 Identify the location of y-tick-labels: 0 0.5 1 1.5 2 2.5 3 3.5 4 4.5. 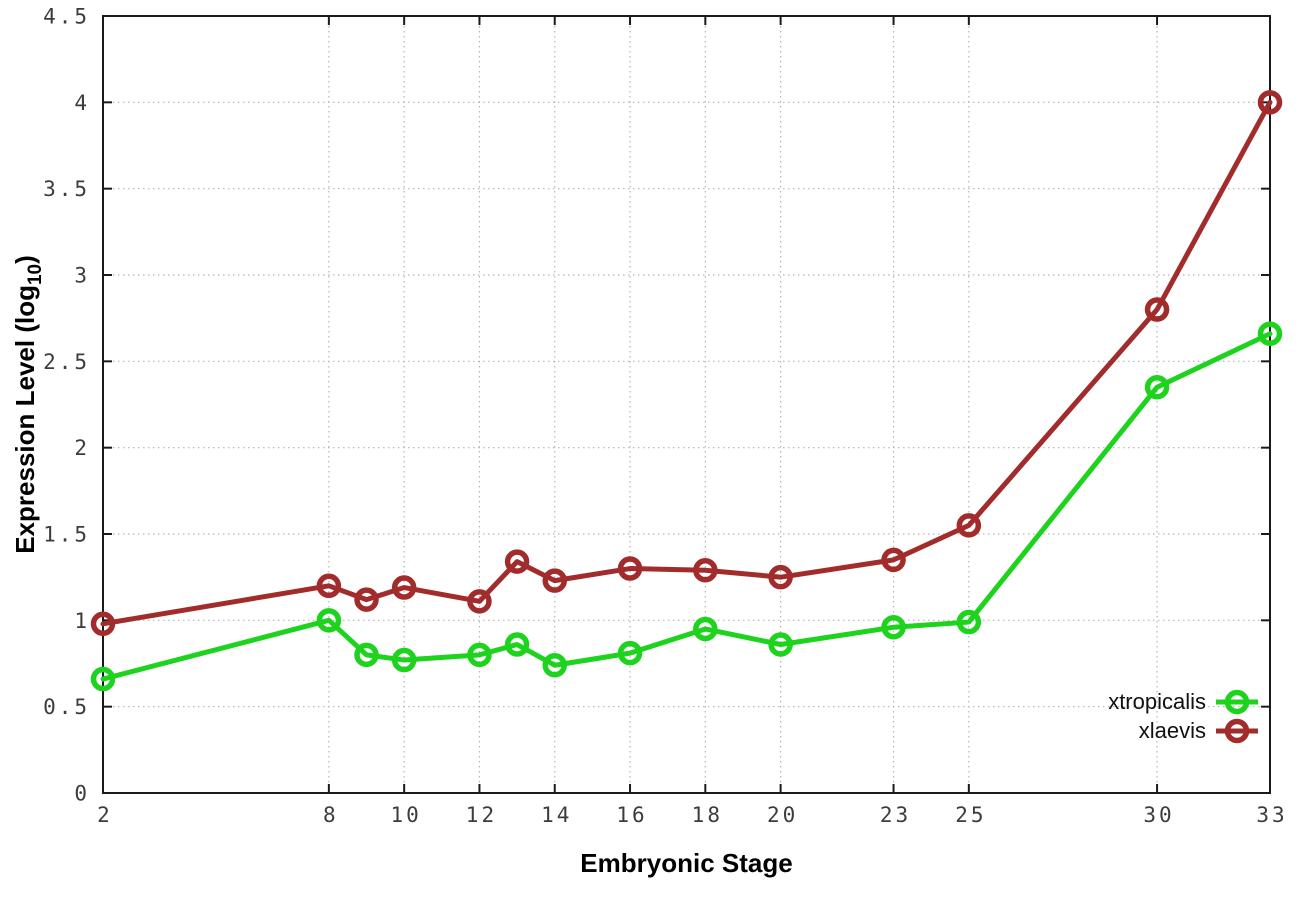
(66, 405).